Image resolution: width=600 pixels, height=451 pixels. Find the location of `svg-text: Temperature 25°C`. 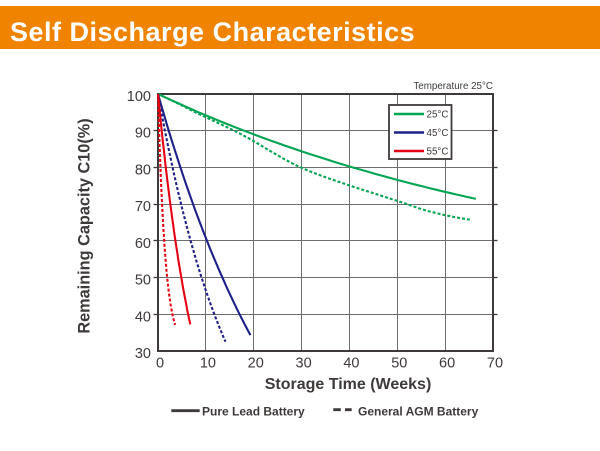

svg-text: Temperature 25°C is located at coordinates (453, 86).